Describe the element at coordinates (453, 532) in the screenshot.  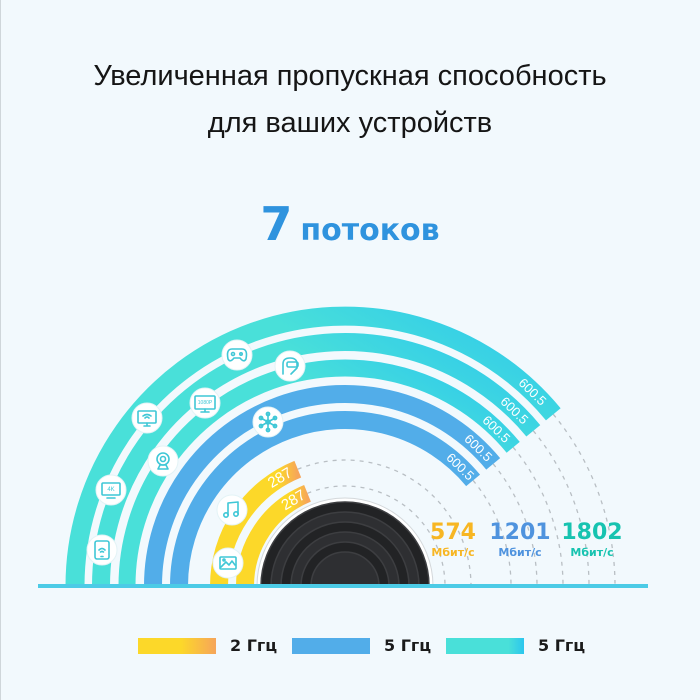
I see `rate-value: 574` at that location.